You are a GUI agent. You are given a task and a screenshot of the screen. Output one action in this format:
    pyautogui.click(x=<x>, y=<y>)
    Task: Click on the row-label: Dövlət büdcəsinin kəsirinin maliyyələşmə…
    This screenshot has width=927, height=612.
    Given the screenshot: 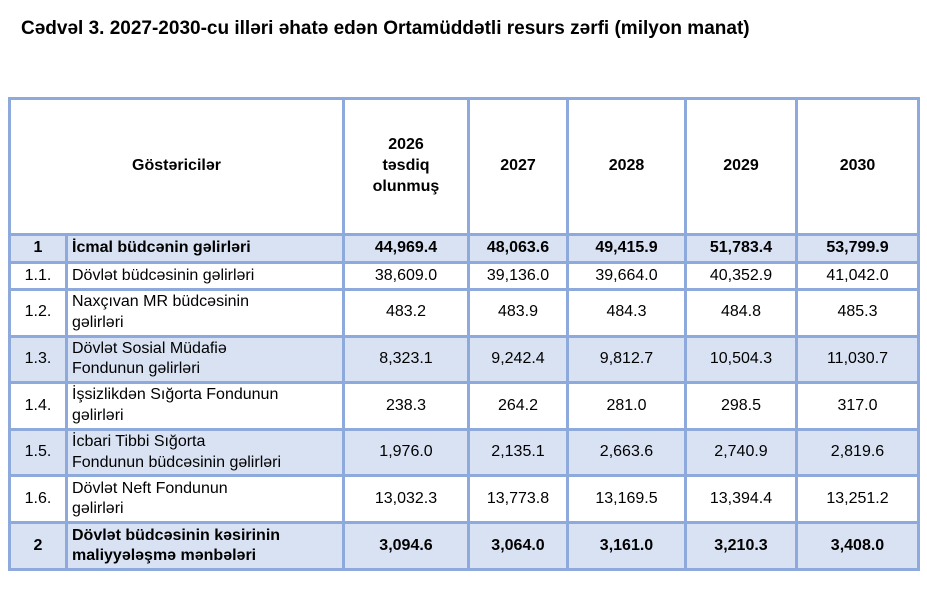 What is the action you would take?
    pyautogui.click(x=205, y=546)
    